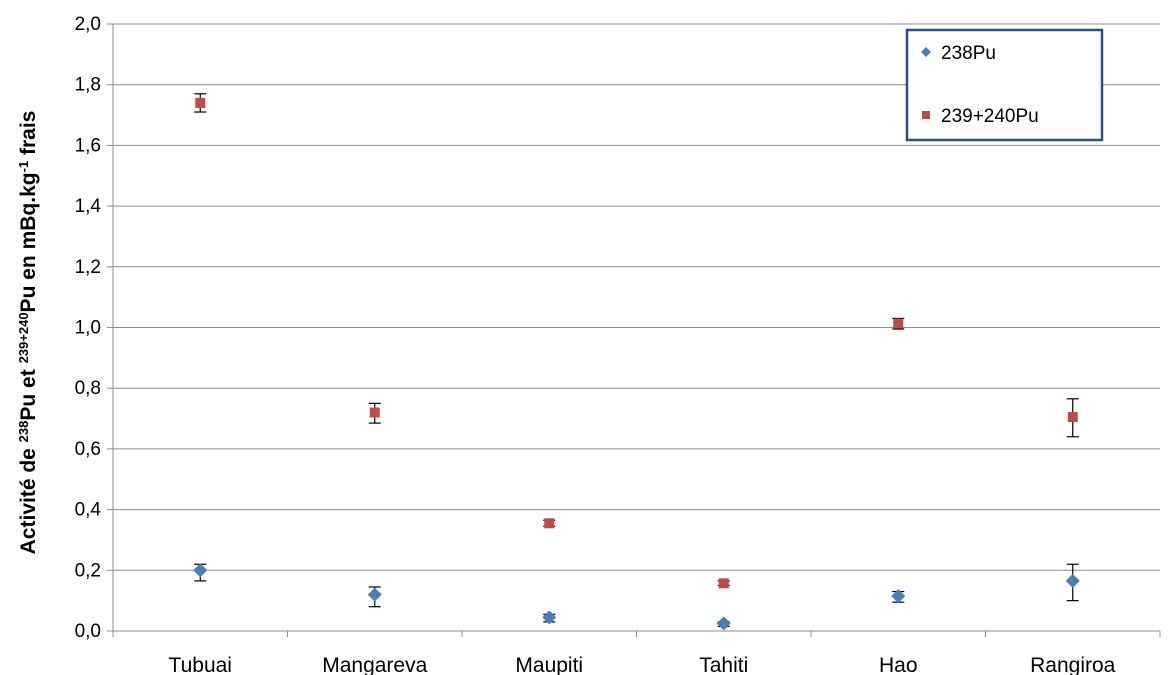 The width and height of the screenshot is (1171, 675). Describe the element at coordinates (88, 145) in the screenshot. I see `y-tick-label: 1,6` at that location.